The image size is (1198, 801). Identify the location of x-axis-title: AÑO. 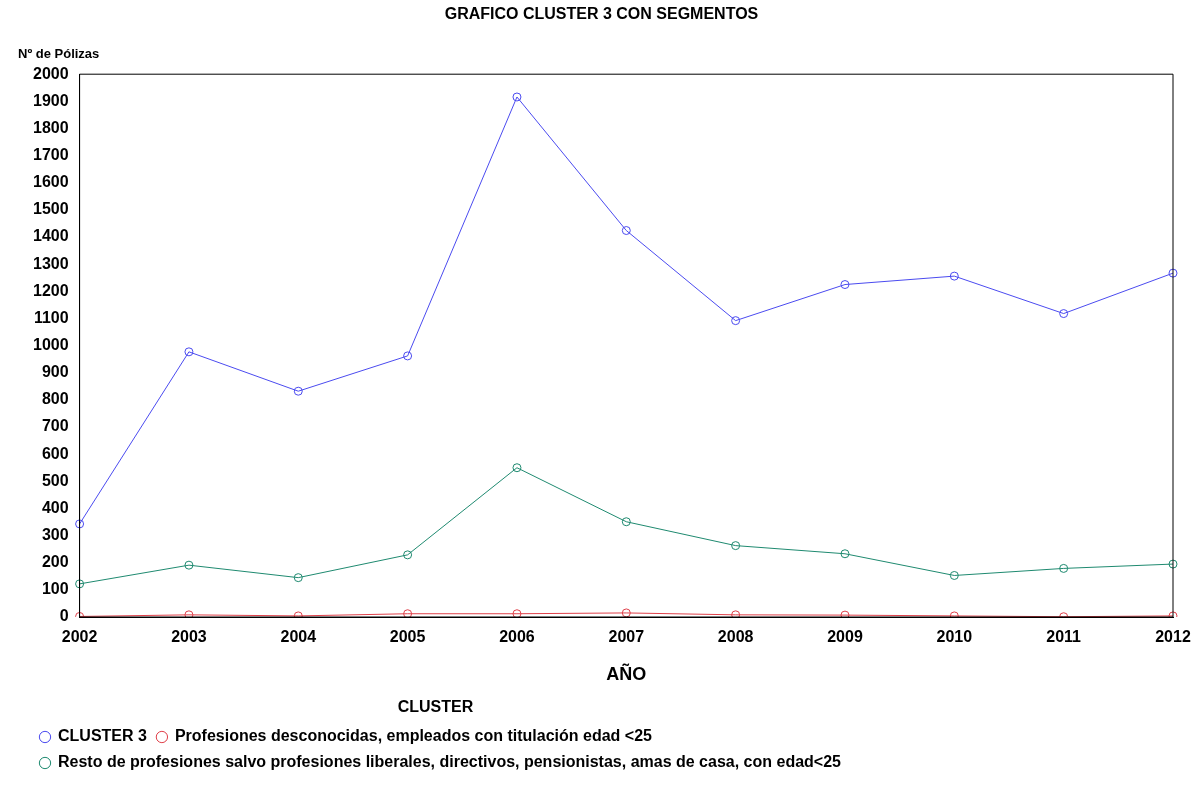
(626, 673).